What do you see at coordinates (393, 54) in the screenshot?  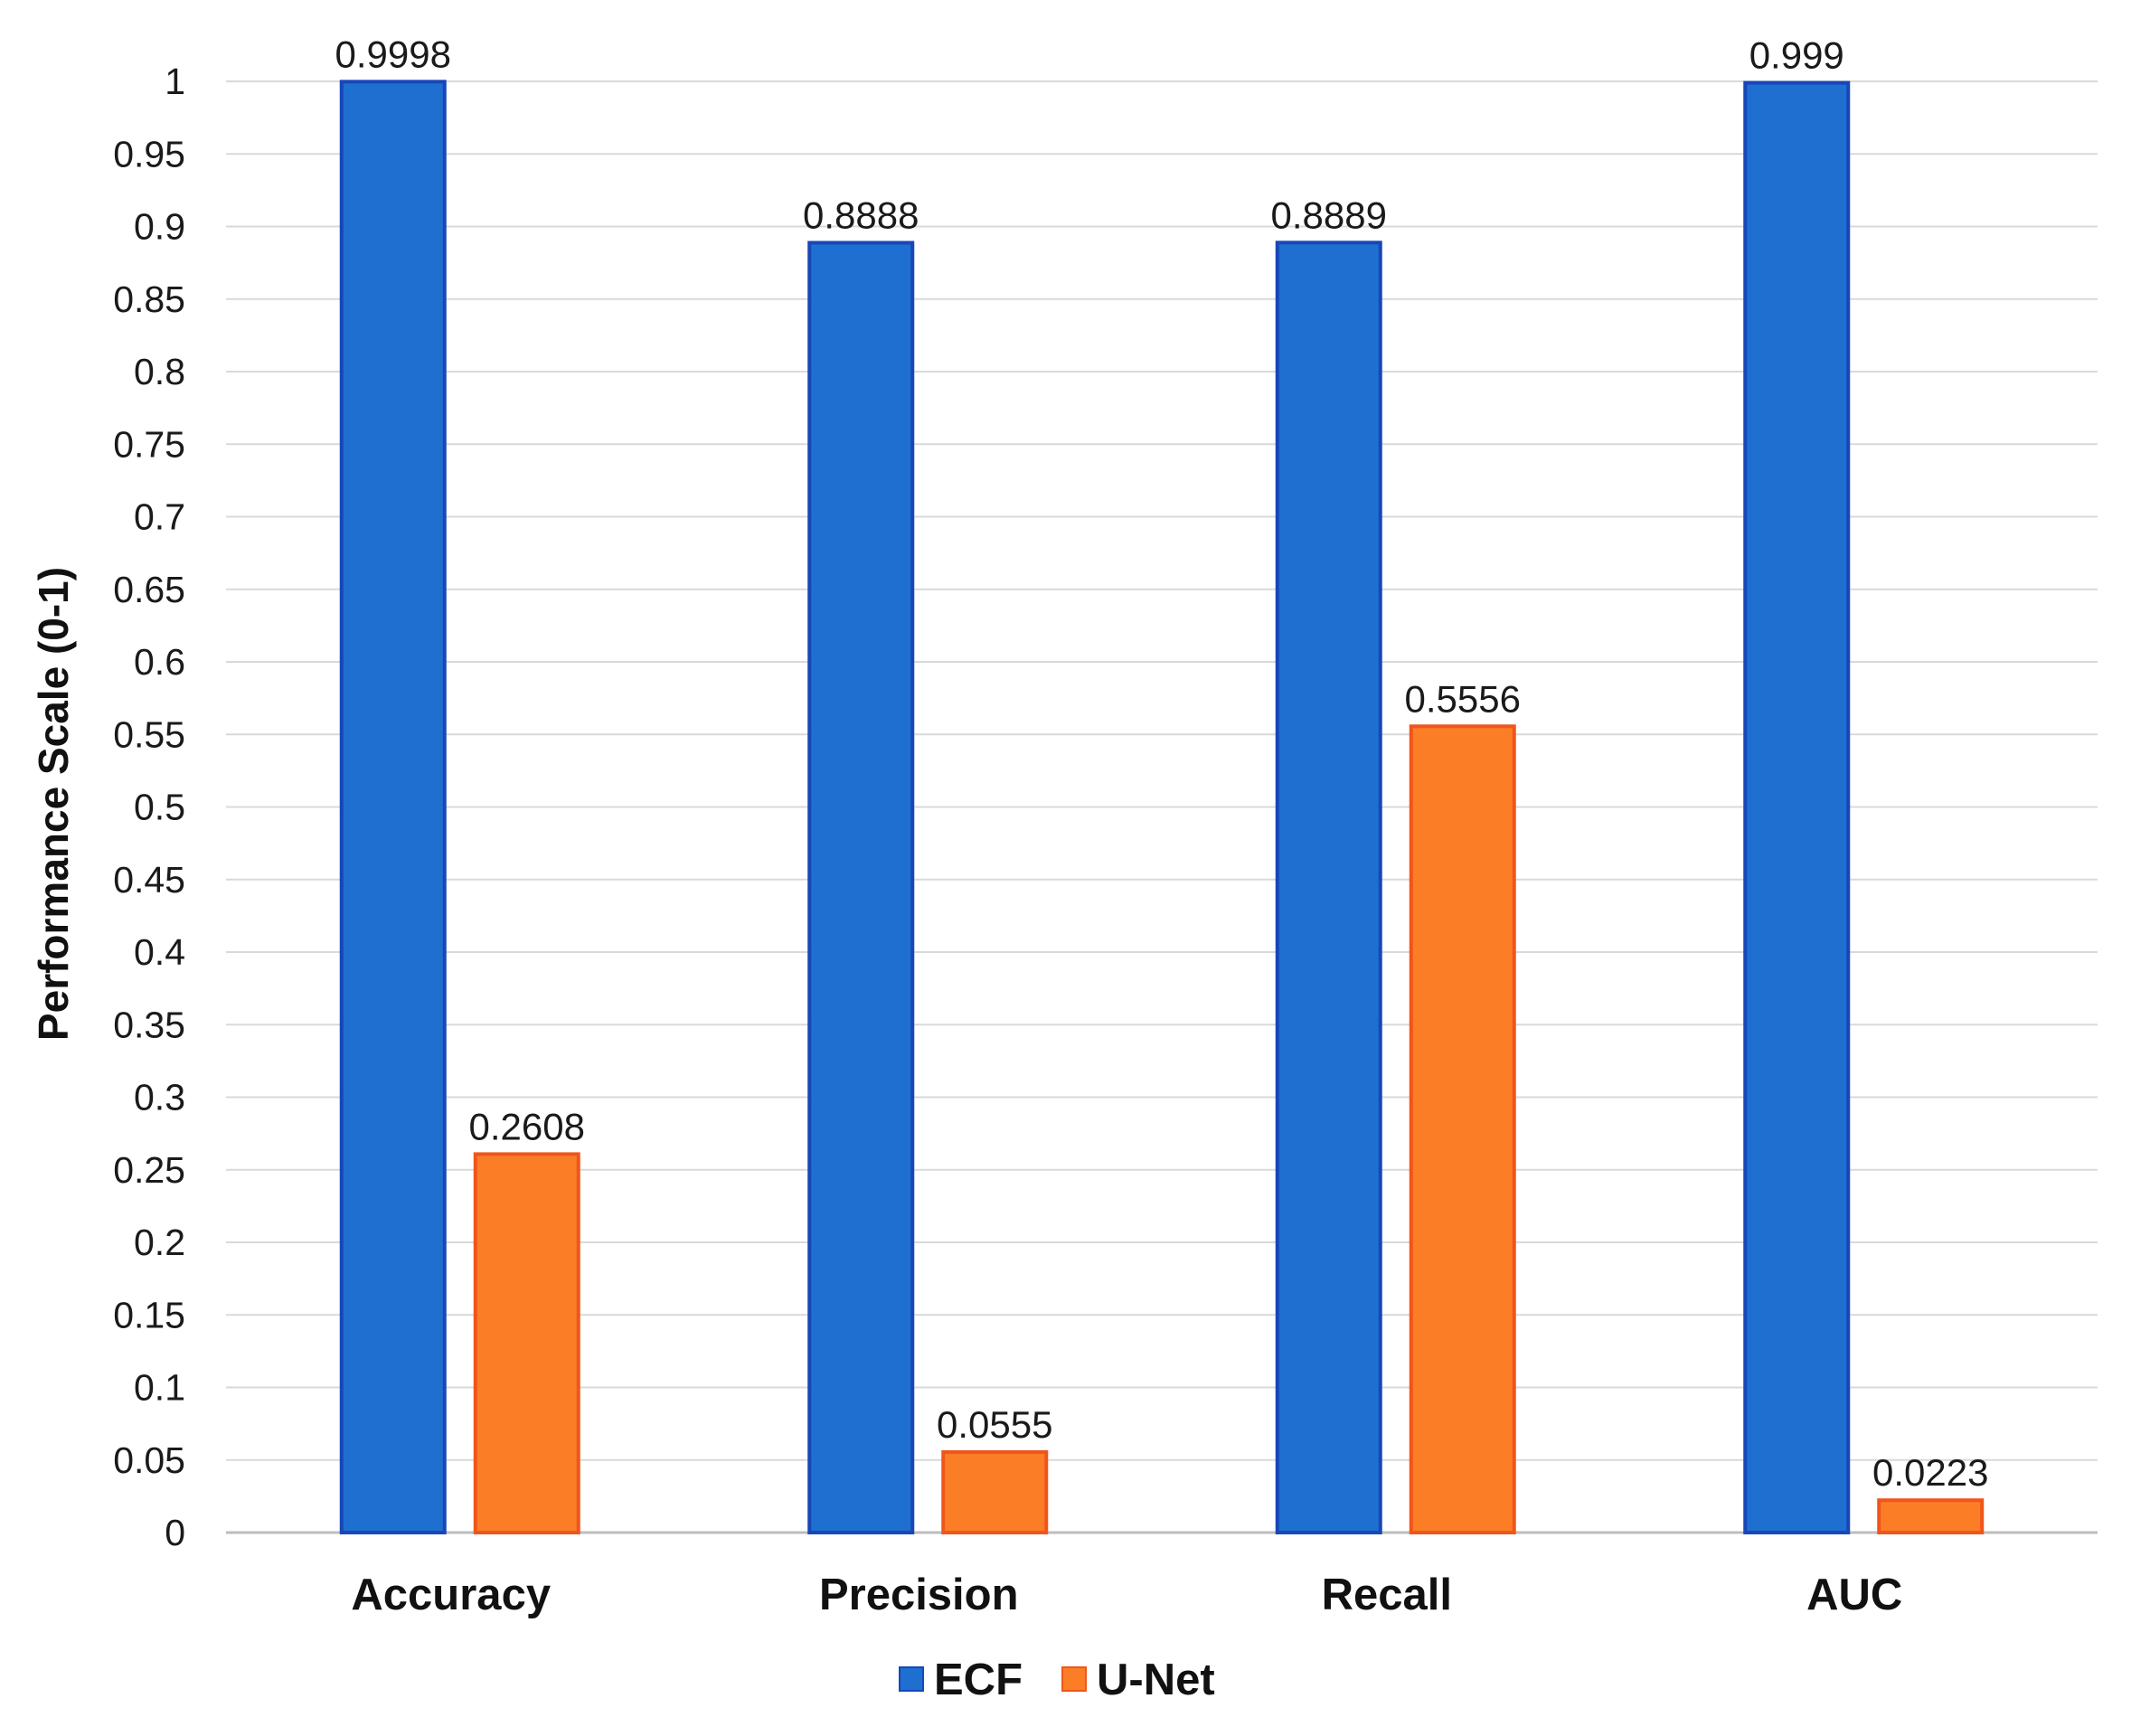 I see `data-label: 0.9998` at bounding box center [393, 54].